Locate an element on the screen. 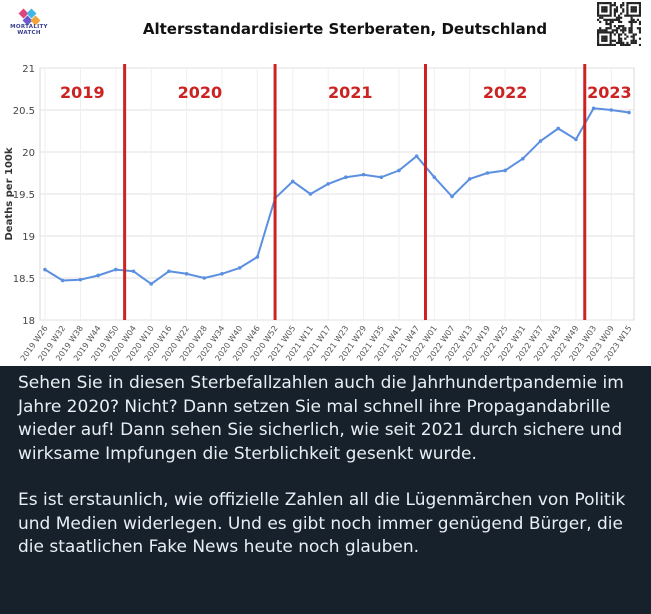  y-tick-label: 20 is located at coordinates (28, 153).